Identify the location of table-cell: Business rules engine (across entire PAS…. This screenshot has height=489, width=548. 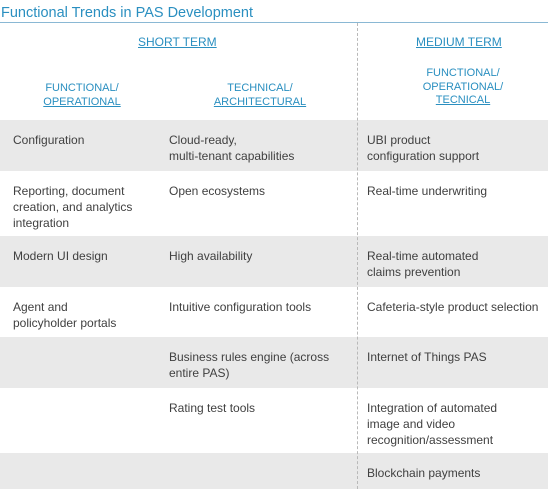
(249, 365).